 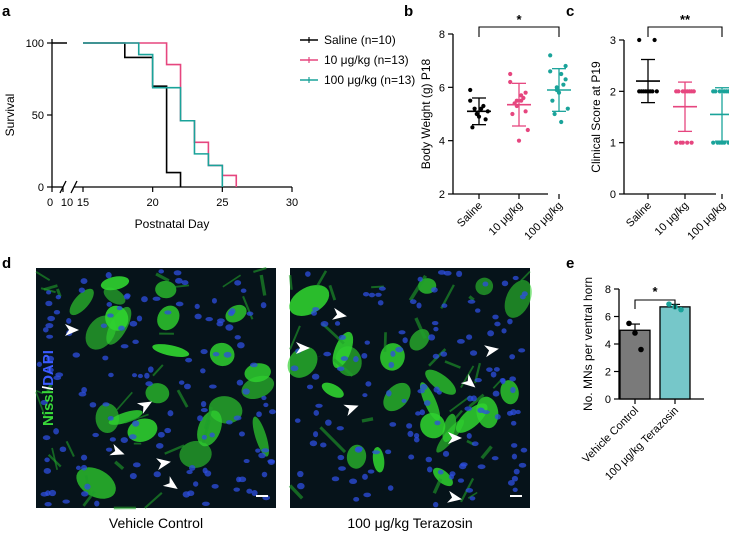 I want to click on panel-label-e: e, so click(x=570, y=263).